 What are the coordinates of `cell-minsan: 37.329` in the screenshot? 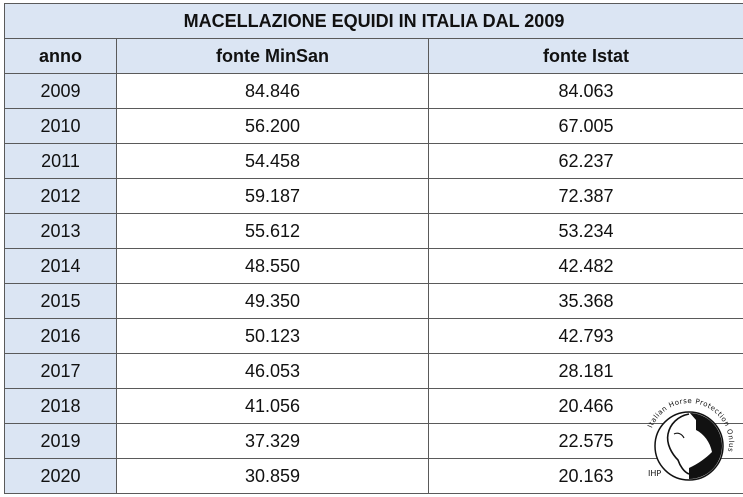 It's located at (272, 441).